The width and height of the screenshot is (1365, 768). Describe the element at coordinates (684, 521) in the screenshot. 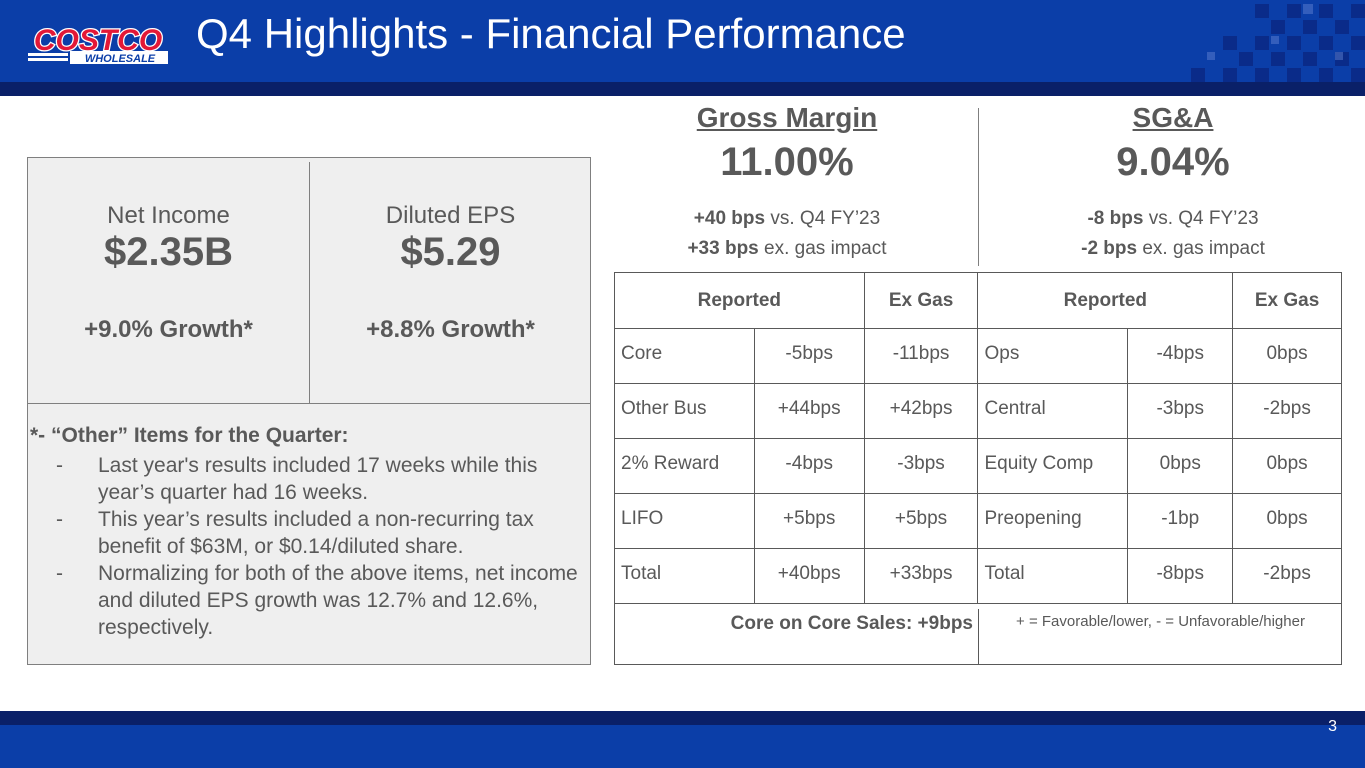

I see `gm-row-label: LIFO` at that location.